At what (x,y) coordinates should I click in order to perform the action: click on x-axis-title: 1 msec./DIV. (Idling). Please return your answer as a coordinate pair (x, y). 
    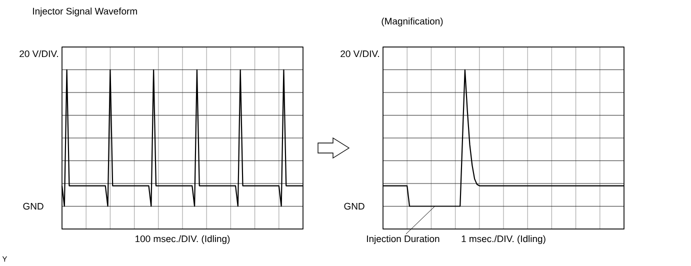
    Looking at the image, I should click on (504, 239).